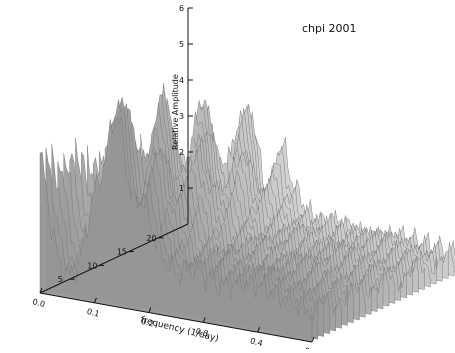 The width and height of the screenshot is (455, 353). Describe the element at coordinates (122, 252) in the screenshot. I see `y-tick-label: 15` at that location.